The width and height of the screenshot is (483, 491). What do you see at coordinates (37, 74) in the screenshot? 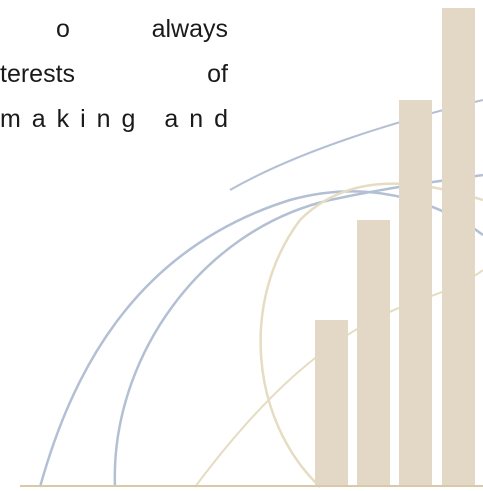
I see `word: terests` at bounding box center [37, 74].